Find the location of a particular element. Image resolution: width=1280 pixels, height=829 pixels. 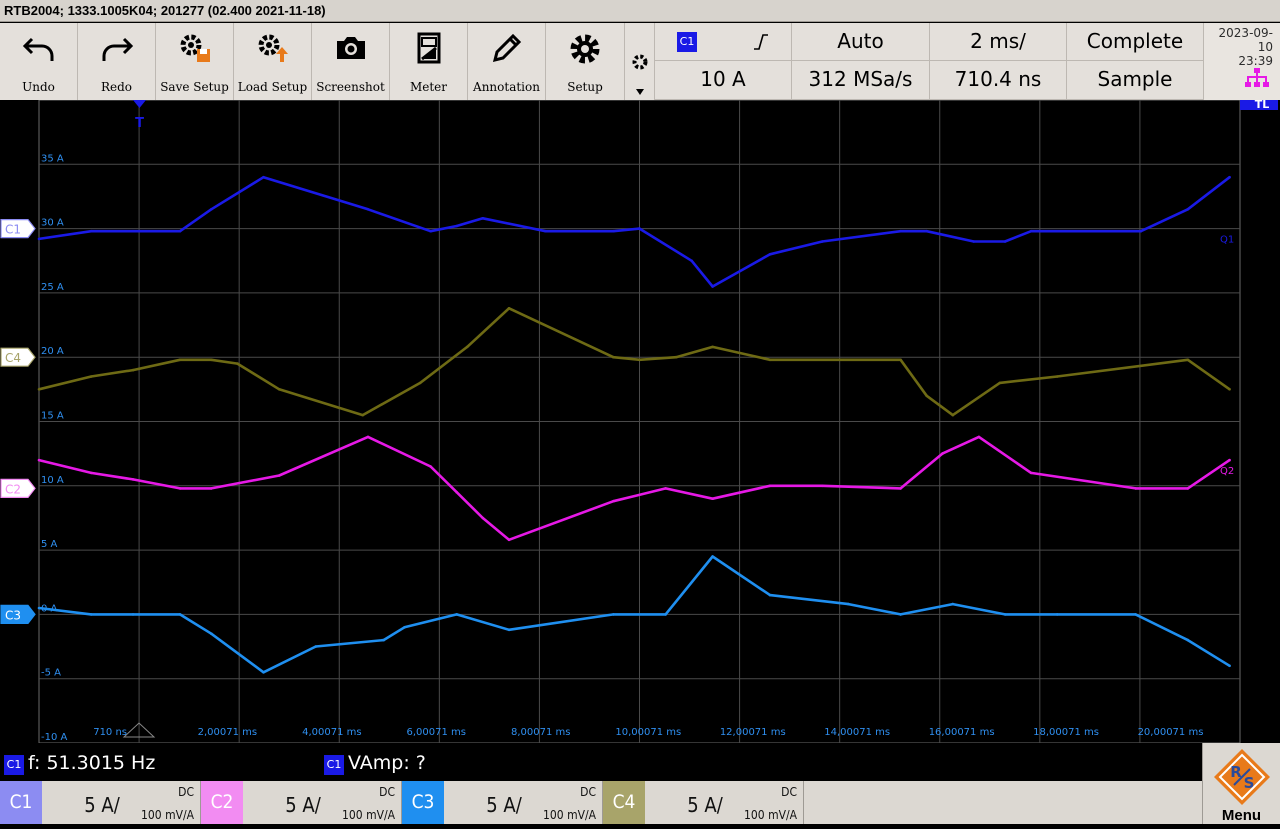

control-menu-button is located at coordinates (640, 61).